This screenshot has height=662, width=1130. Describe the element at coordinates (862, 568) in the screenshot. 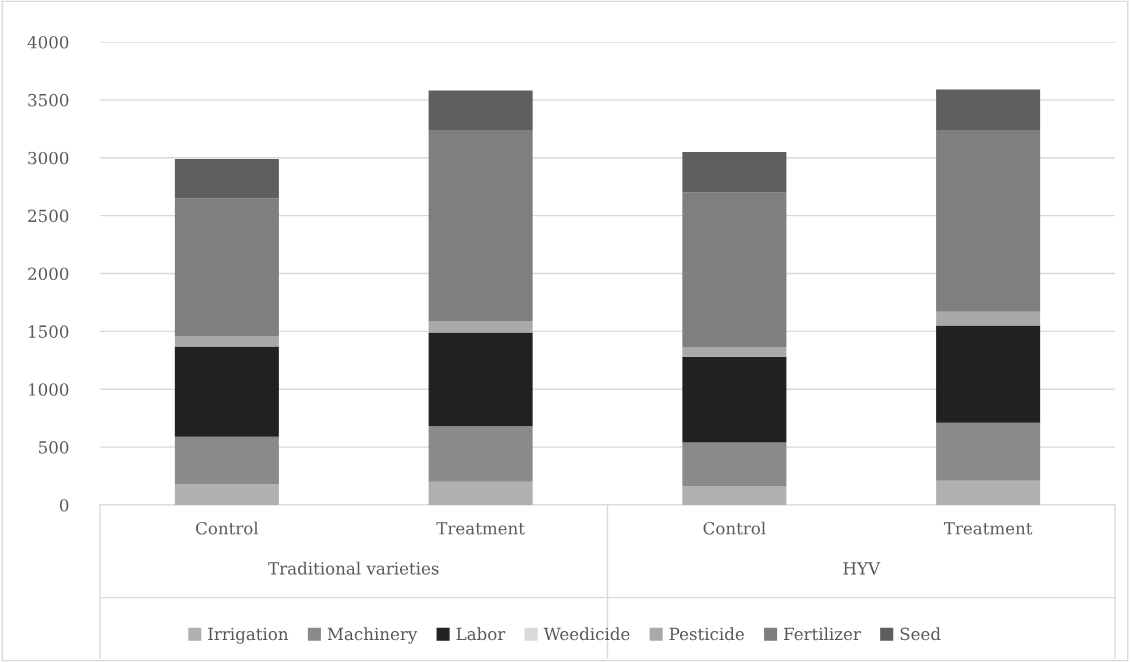

I see `text: HYV` at that location.